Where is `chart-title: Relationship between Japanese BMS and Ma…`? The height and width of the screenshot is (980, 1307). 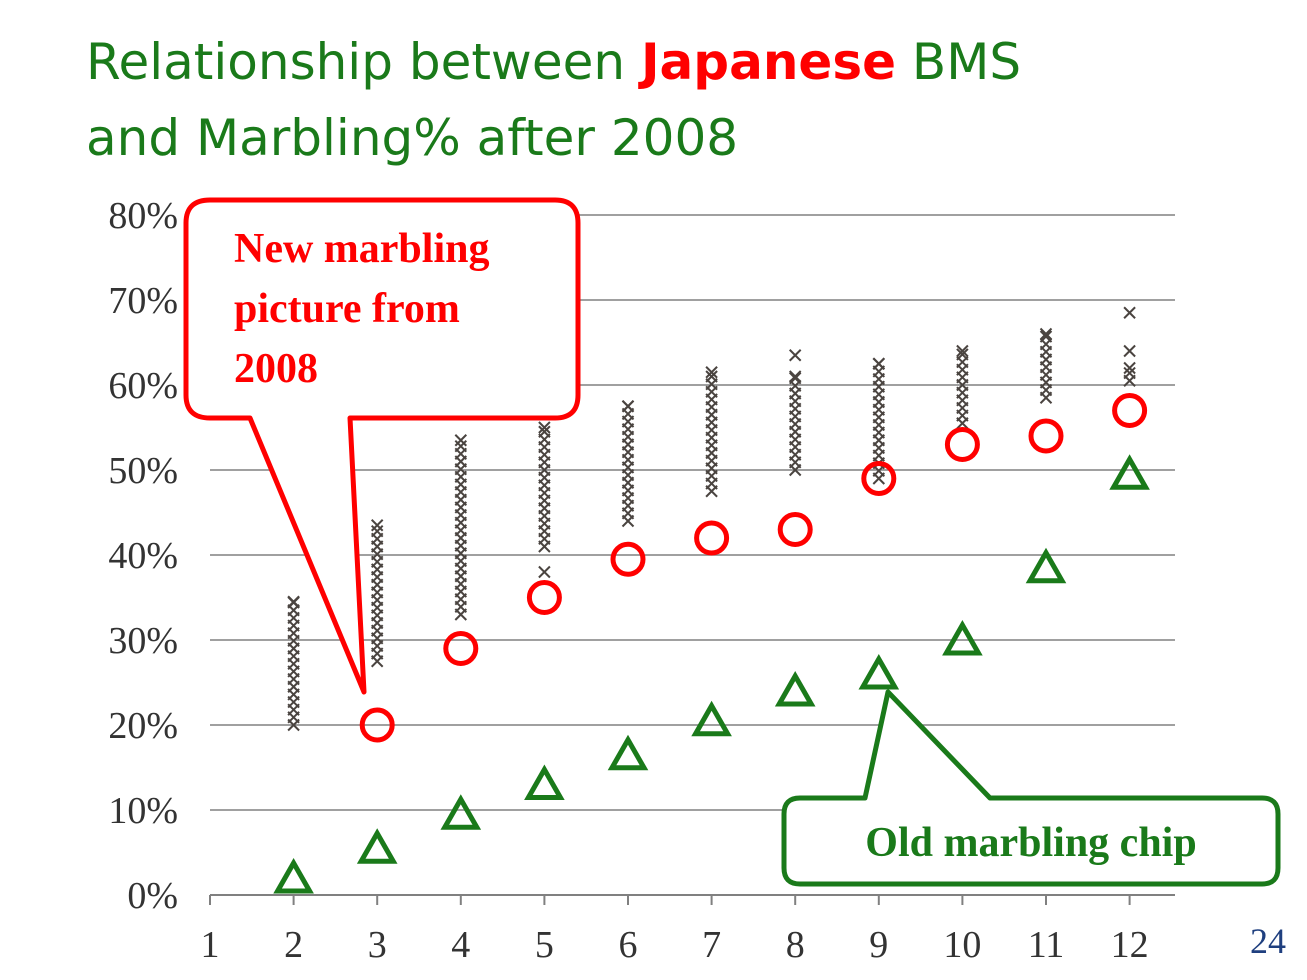 chart-title: Relationship between Japanese BMS and Ma… is located at coordinates (553, 100).